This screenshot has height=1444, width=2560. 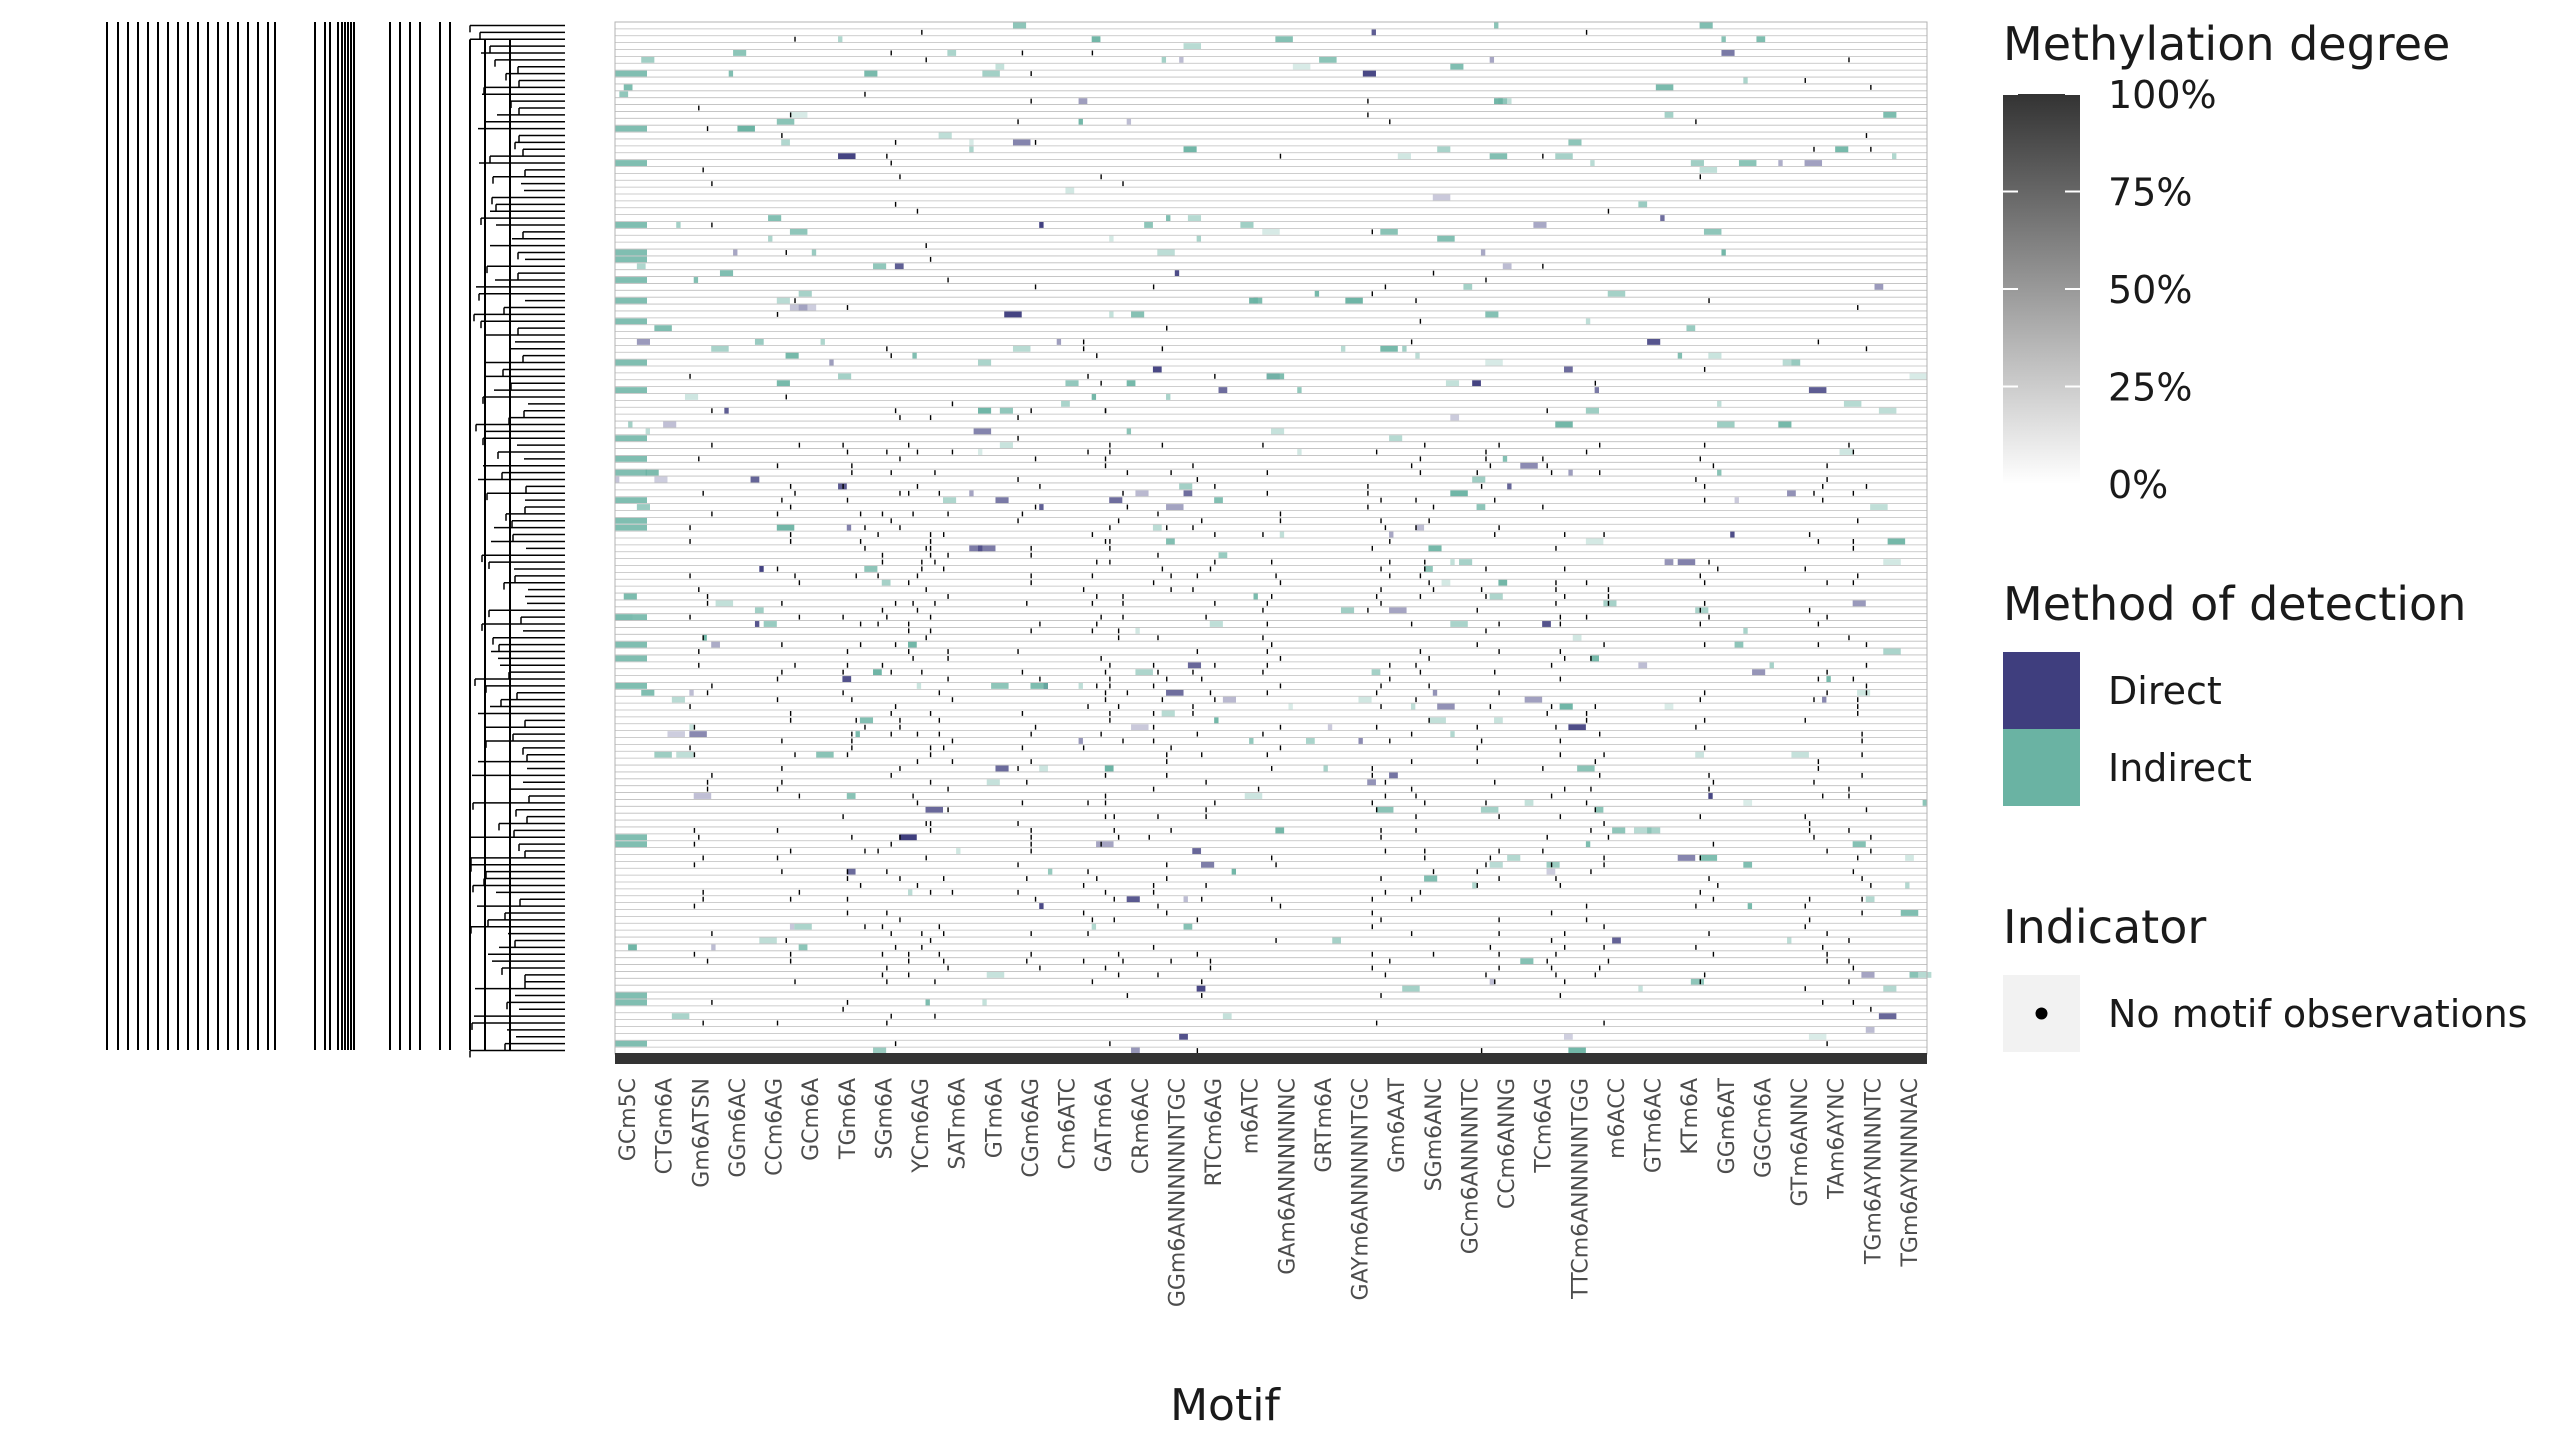 What do you see at coordinates (2226, 44) in the screenshot?
I see `legend-title-methylation-degree: Methylation degree` at bounding box center [2226, 44].